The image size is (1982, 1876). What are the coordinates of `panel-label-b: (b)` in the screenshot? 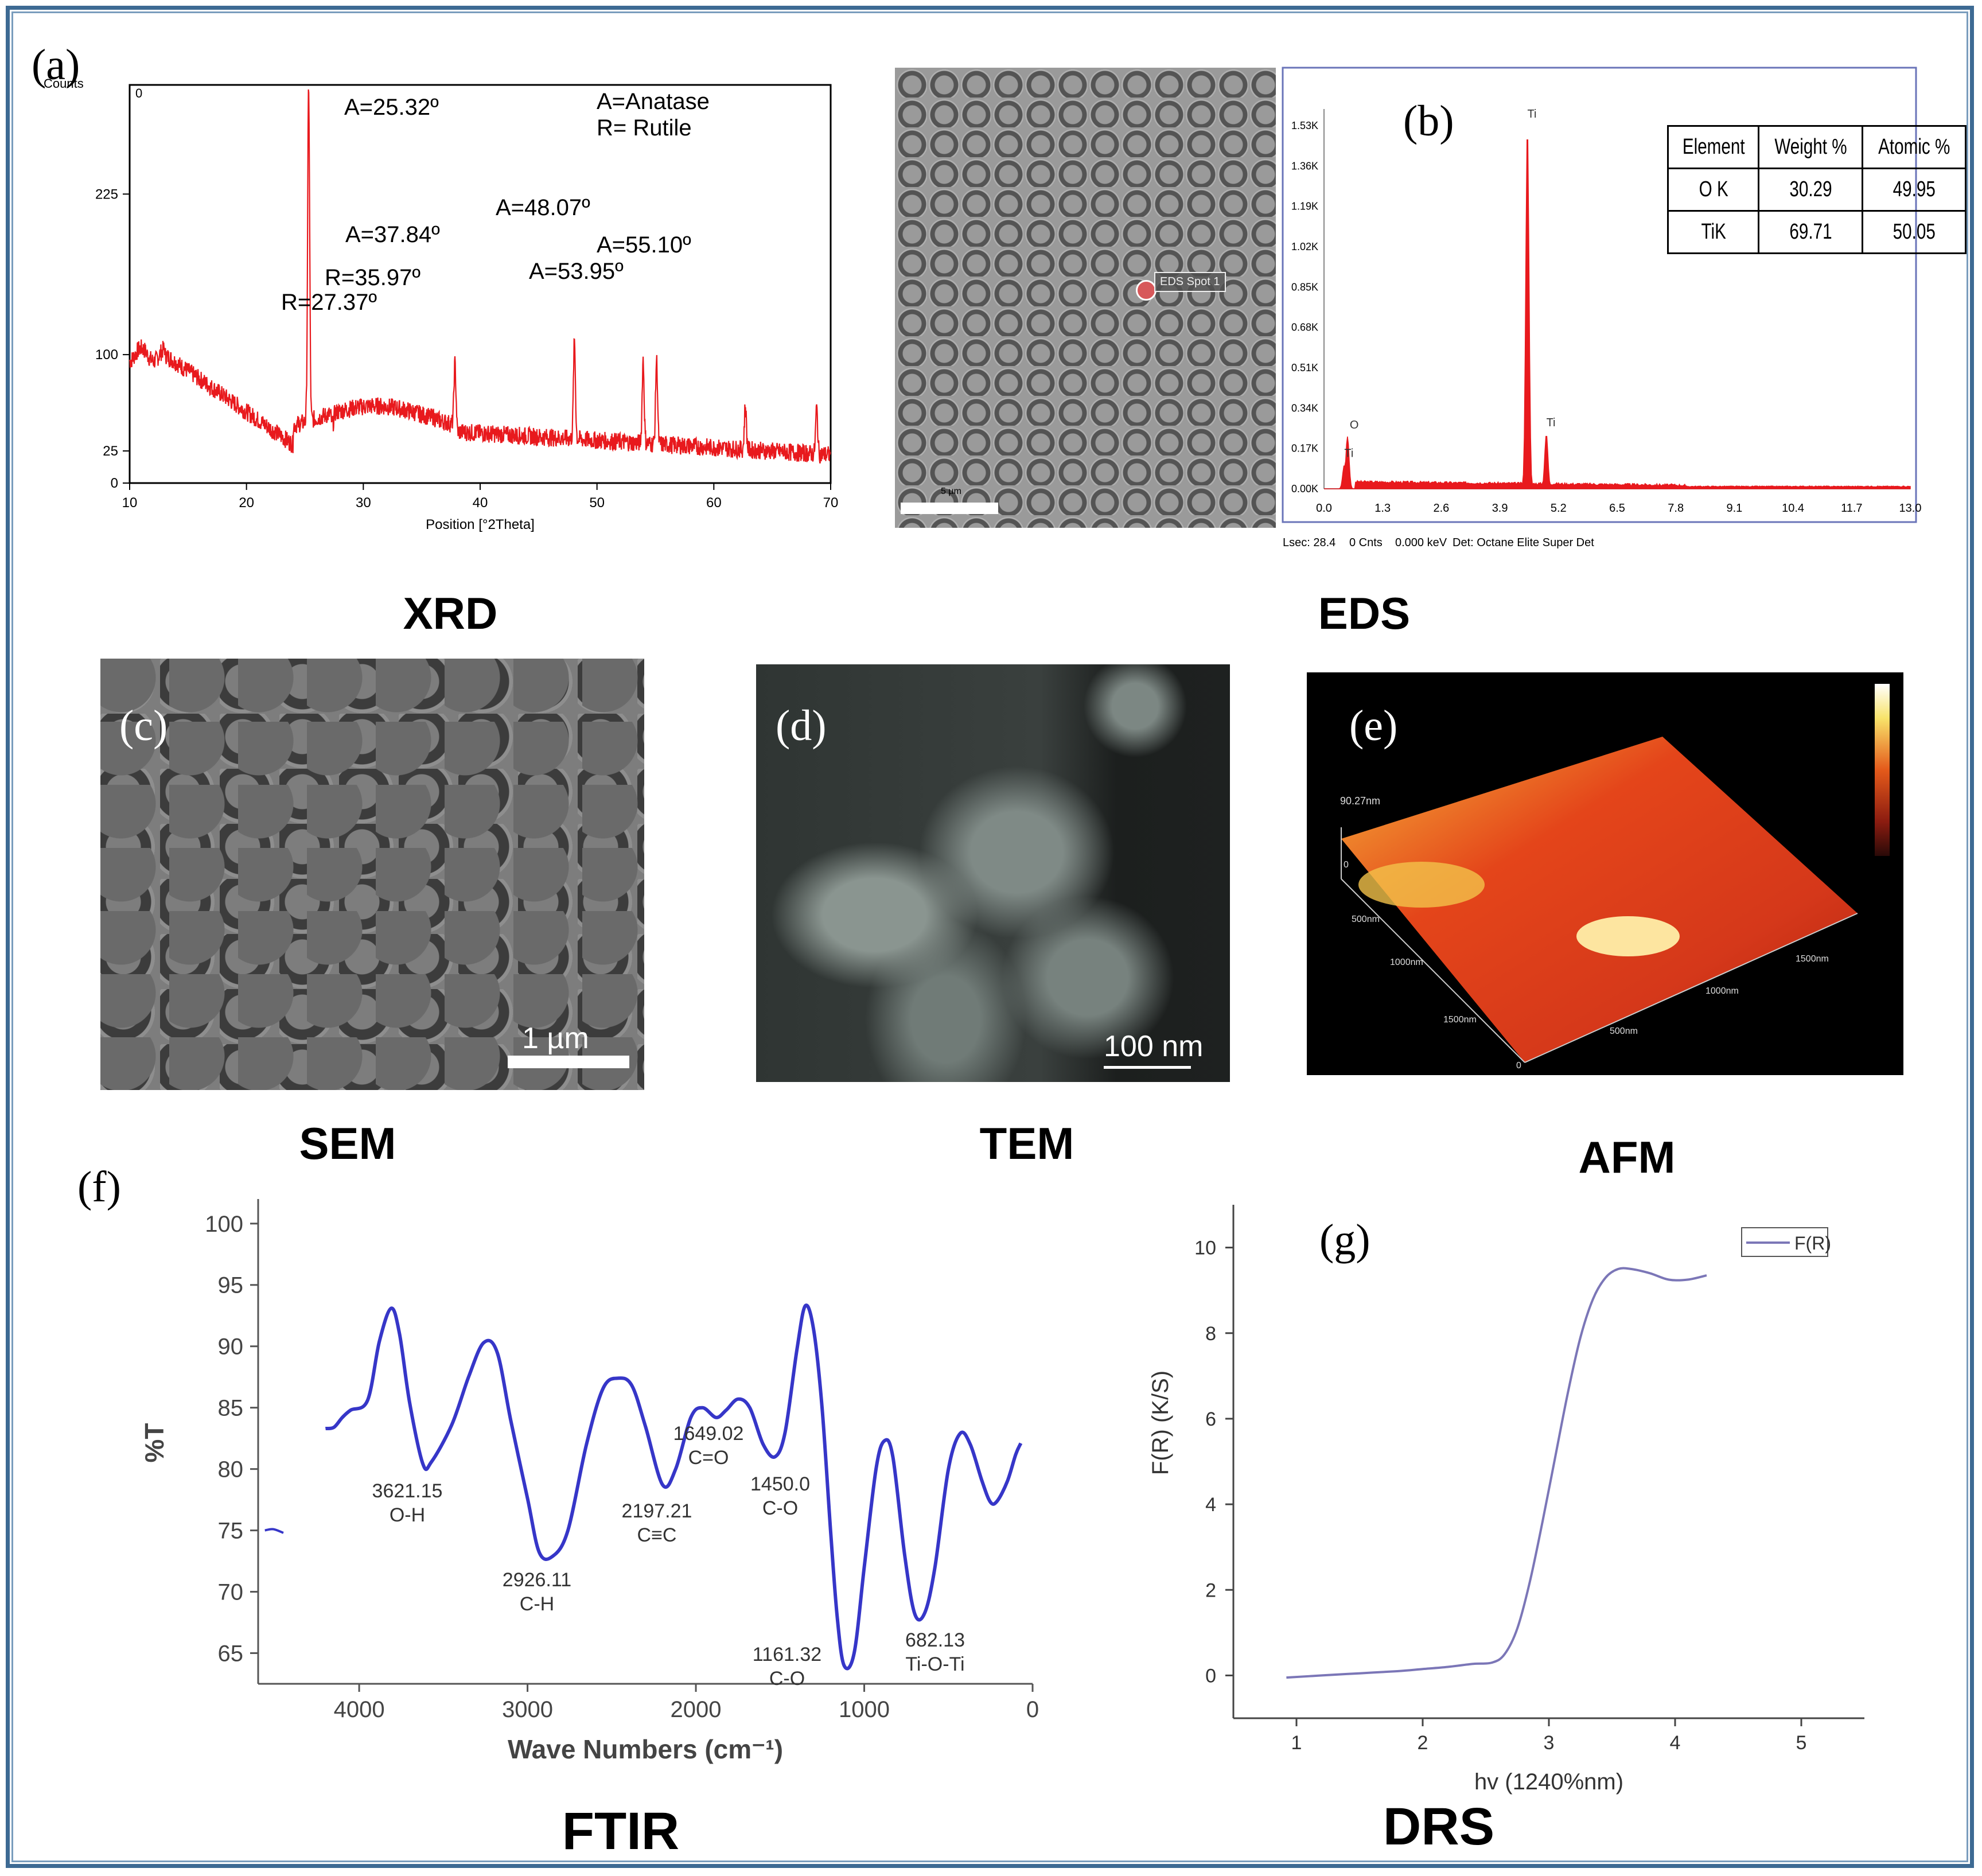 It's located at (1428, 121).